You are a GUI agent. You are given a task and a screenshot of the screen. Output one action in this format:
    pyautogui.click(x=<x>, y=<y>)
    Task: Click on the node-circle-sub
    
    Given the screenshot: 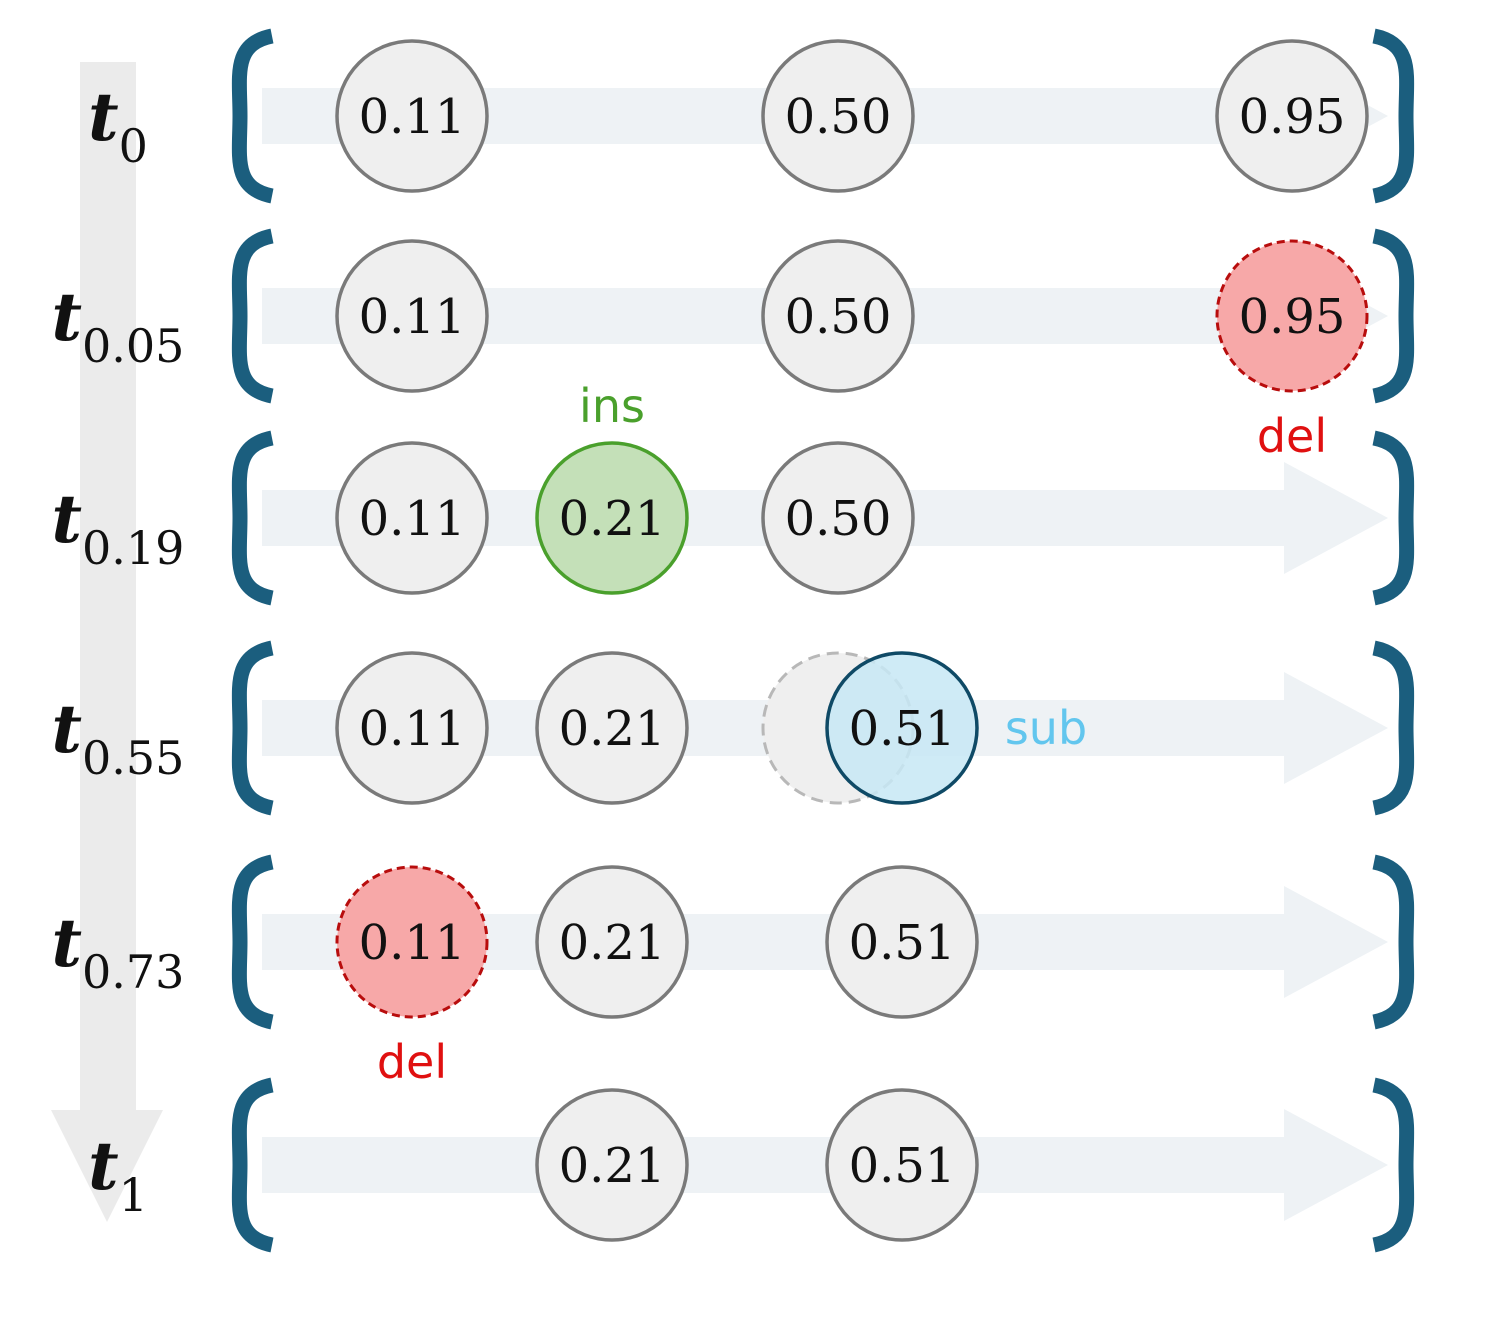 What is the action you would take?
    pyautogui.click(x=902, y=728)
    